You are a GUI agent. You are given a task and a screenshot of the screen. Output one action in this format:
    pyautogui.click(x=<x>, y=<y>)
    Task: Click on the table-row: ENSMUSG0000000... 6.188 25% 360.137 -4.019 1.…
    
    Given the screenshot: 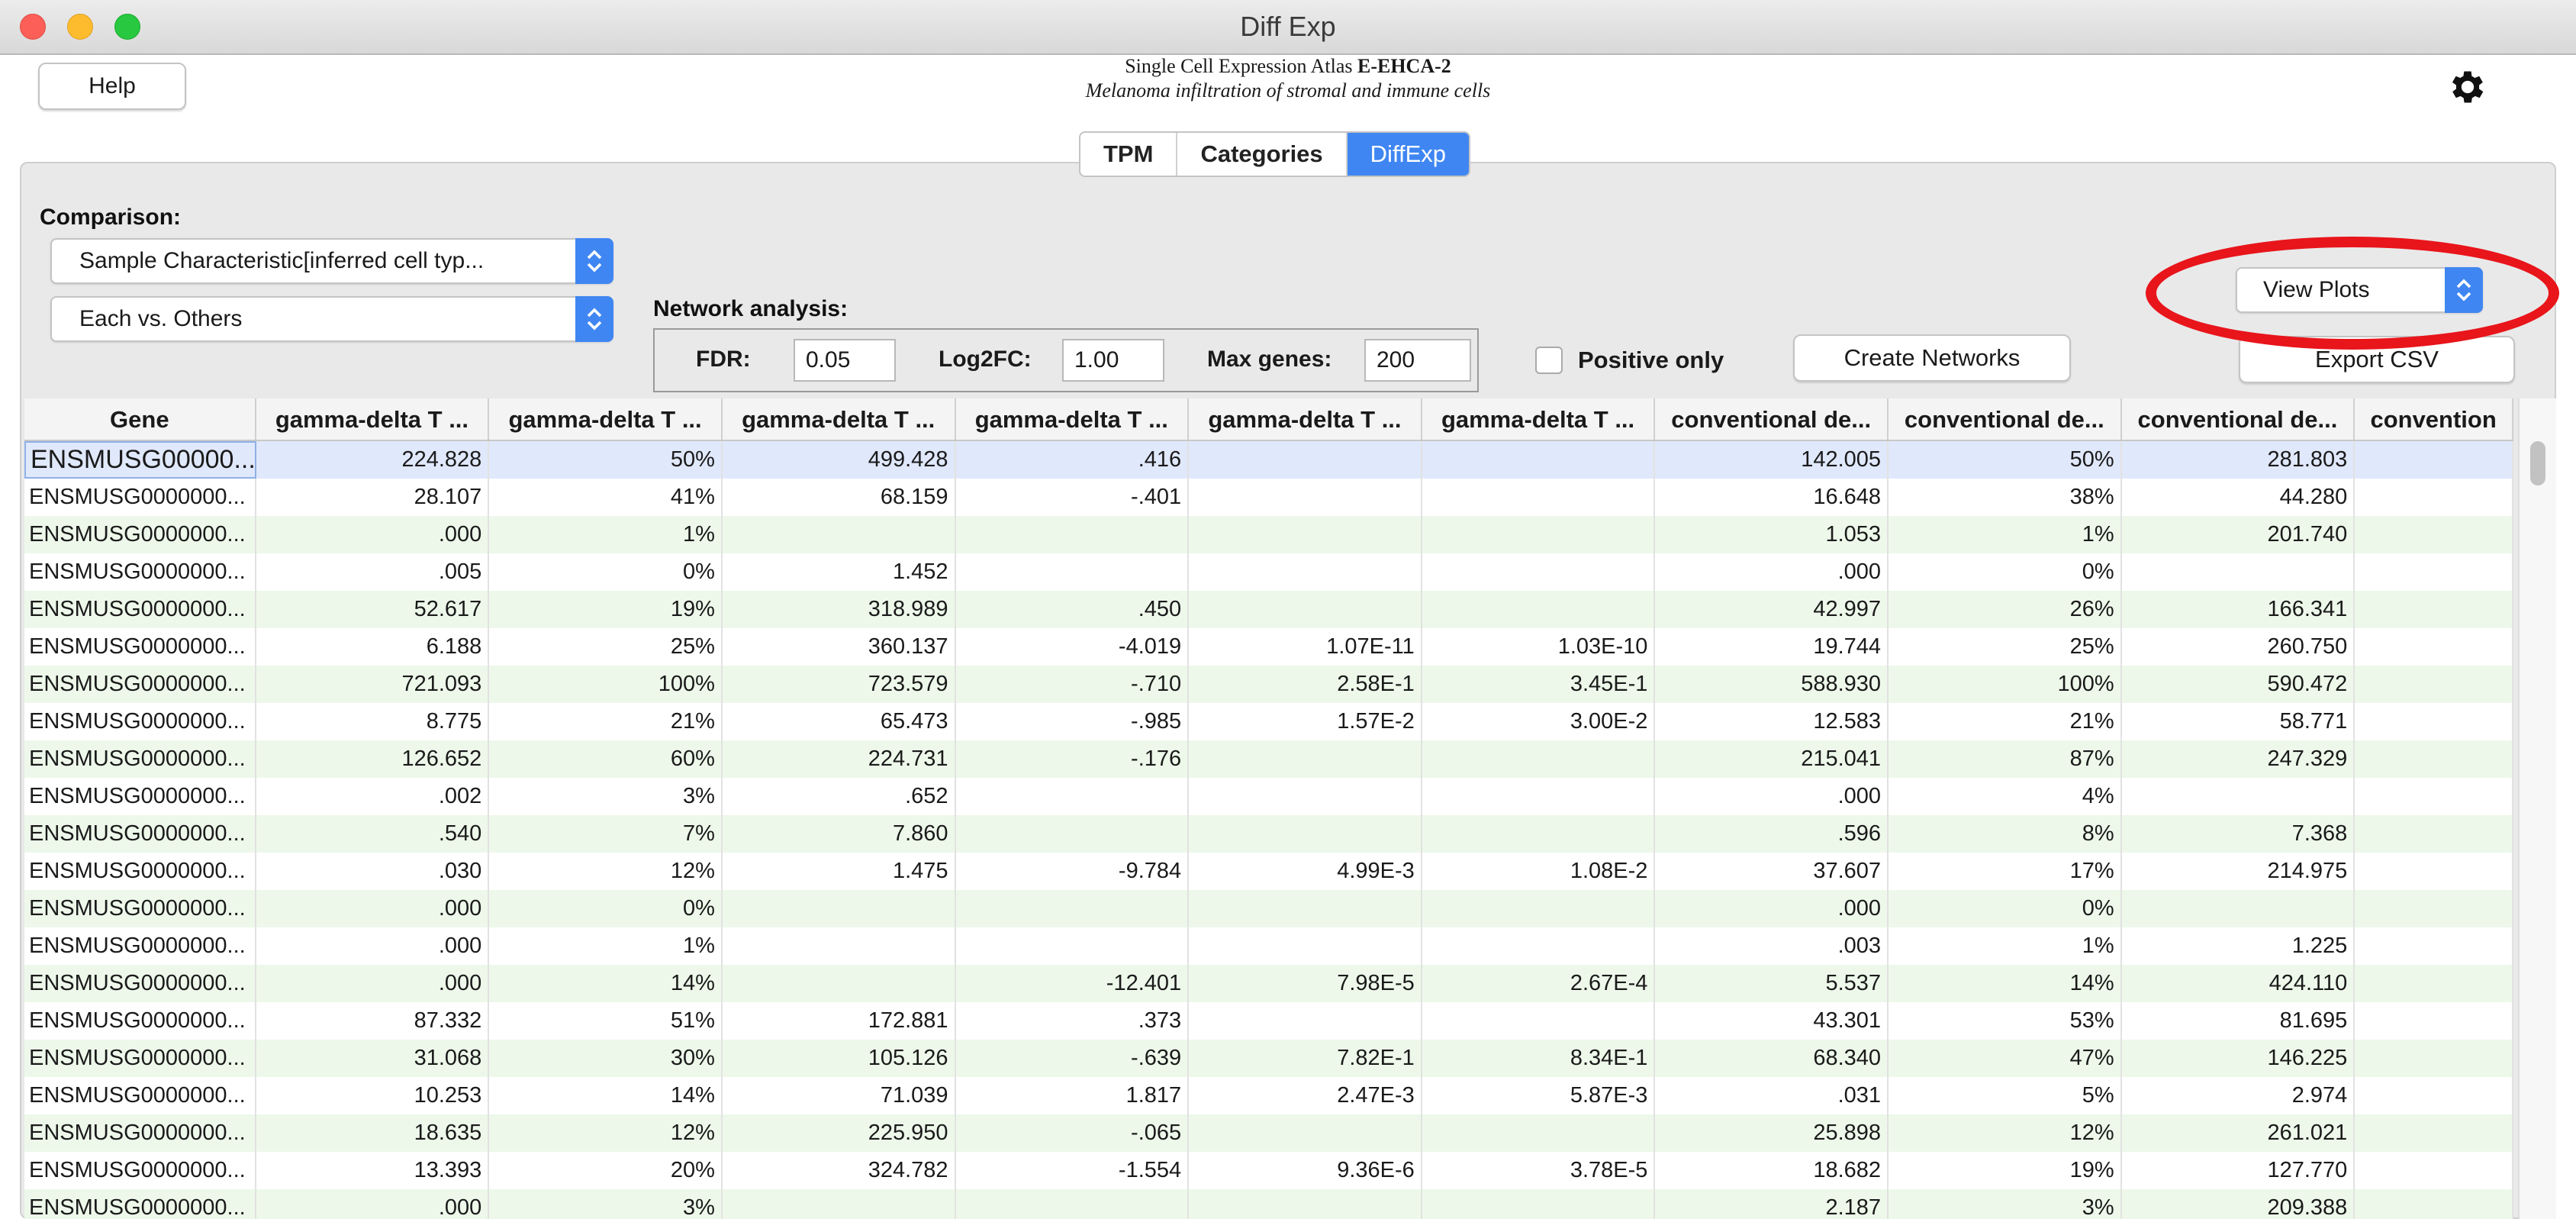 What is the action you would take?
    pyautogui.click(x=1268, y=647)
    